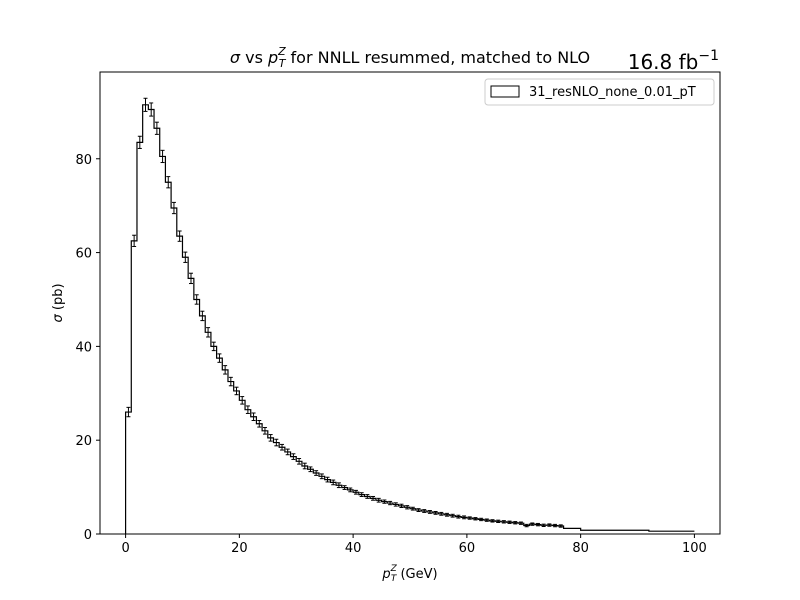  Describe the element at coordinates (414, 545) in the screenshot. I see `x-axis: 0 20 40 60 80 100` at that location.